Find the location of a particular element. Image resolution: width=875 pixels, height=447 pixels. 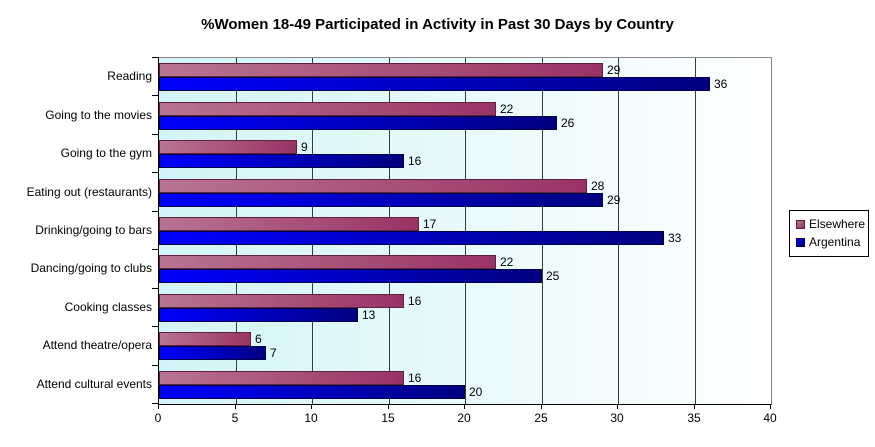

value-label: 17 is located at coordinates (430, 224).